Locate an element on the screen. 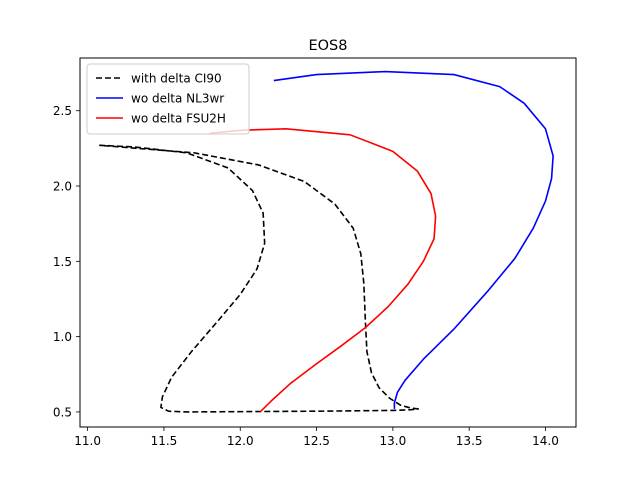  x-axis: 11.0 11.5 12.0 12.5 13.0 13.5 14.0 is located at coordinates (316, 437).